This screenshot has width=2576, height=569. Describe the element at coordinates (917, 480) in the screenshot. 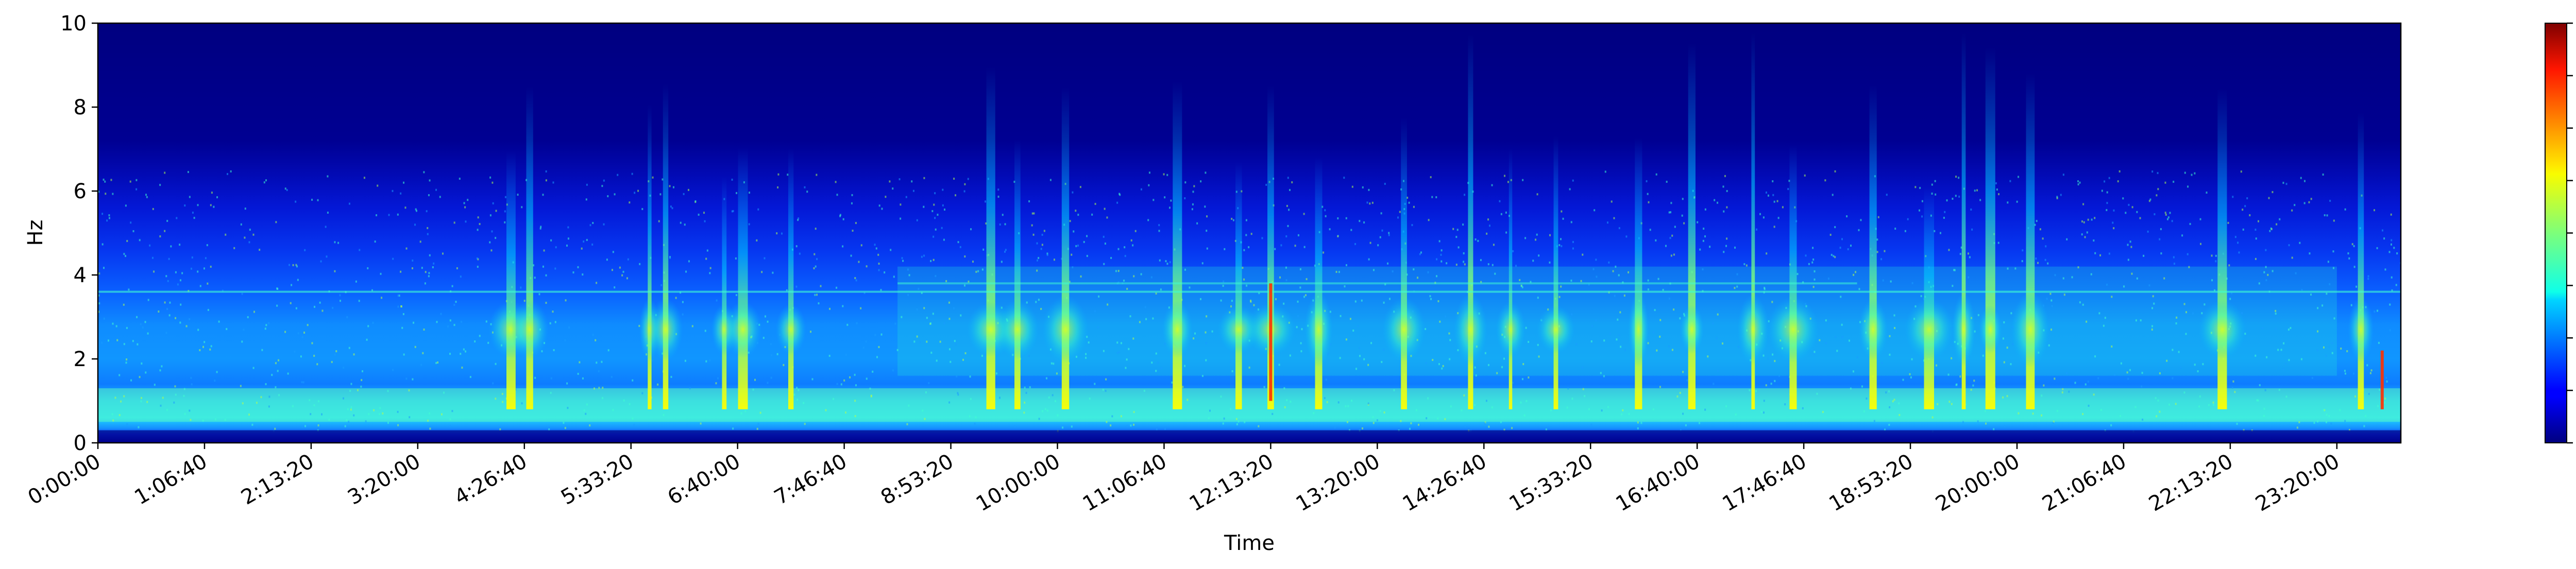

I see `x-tick-label: 8:53:20` at that location.